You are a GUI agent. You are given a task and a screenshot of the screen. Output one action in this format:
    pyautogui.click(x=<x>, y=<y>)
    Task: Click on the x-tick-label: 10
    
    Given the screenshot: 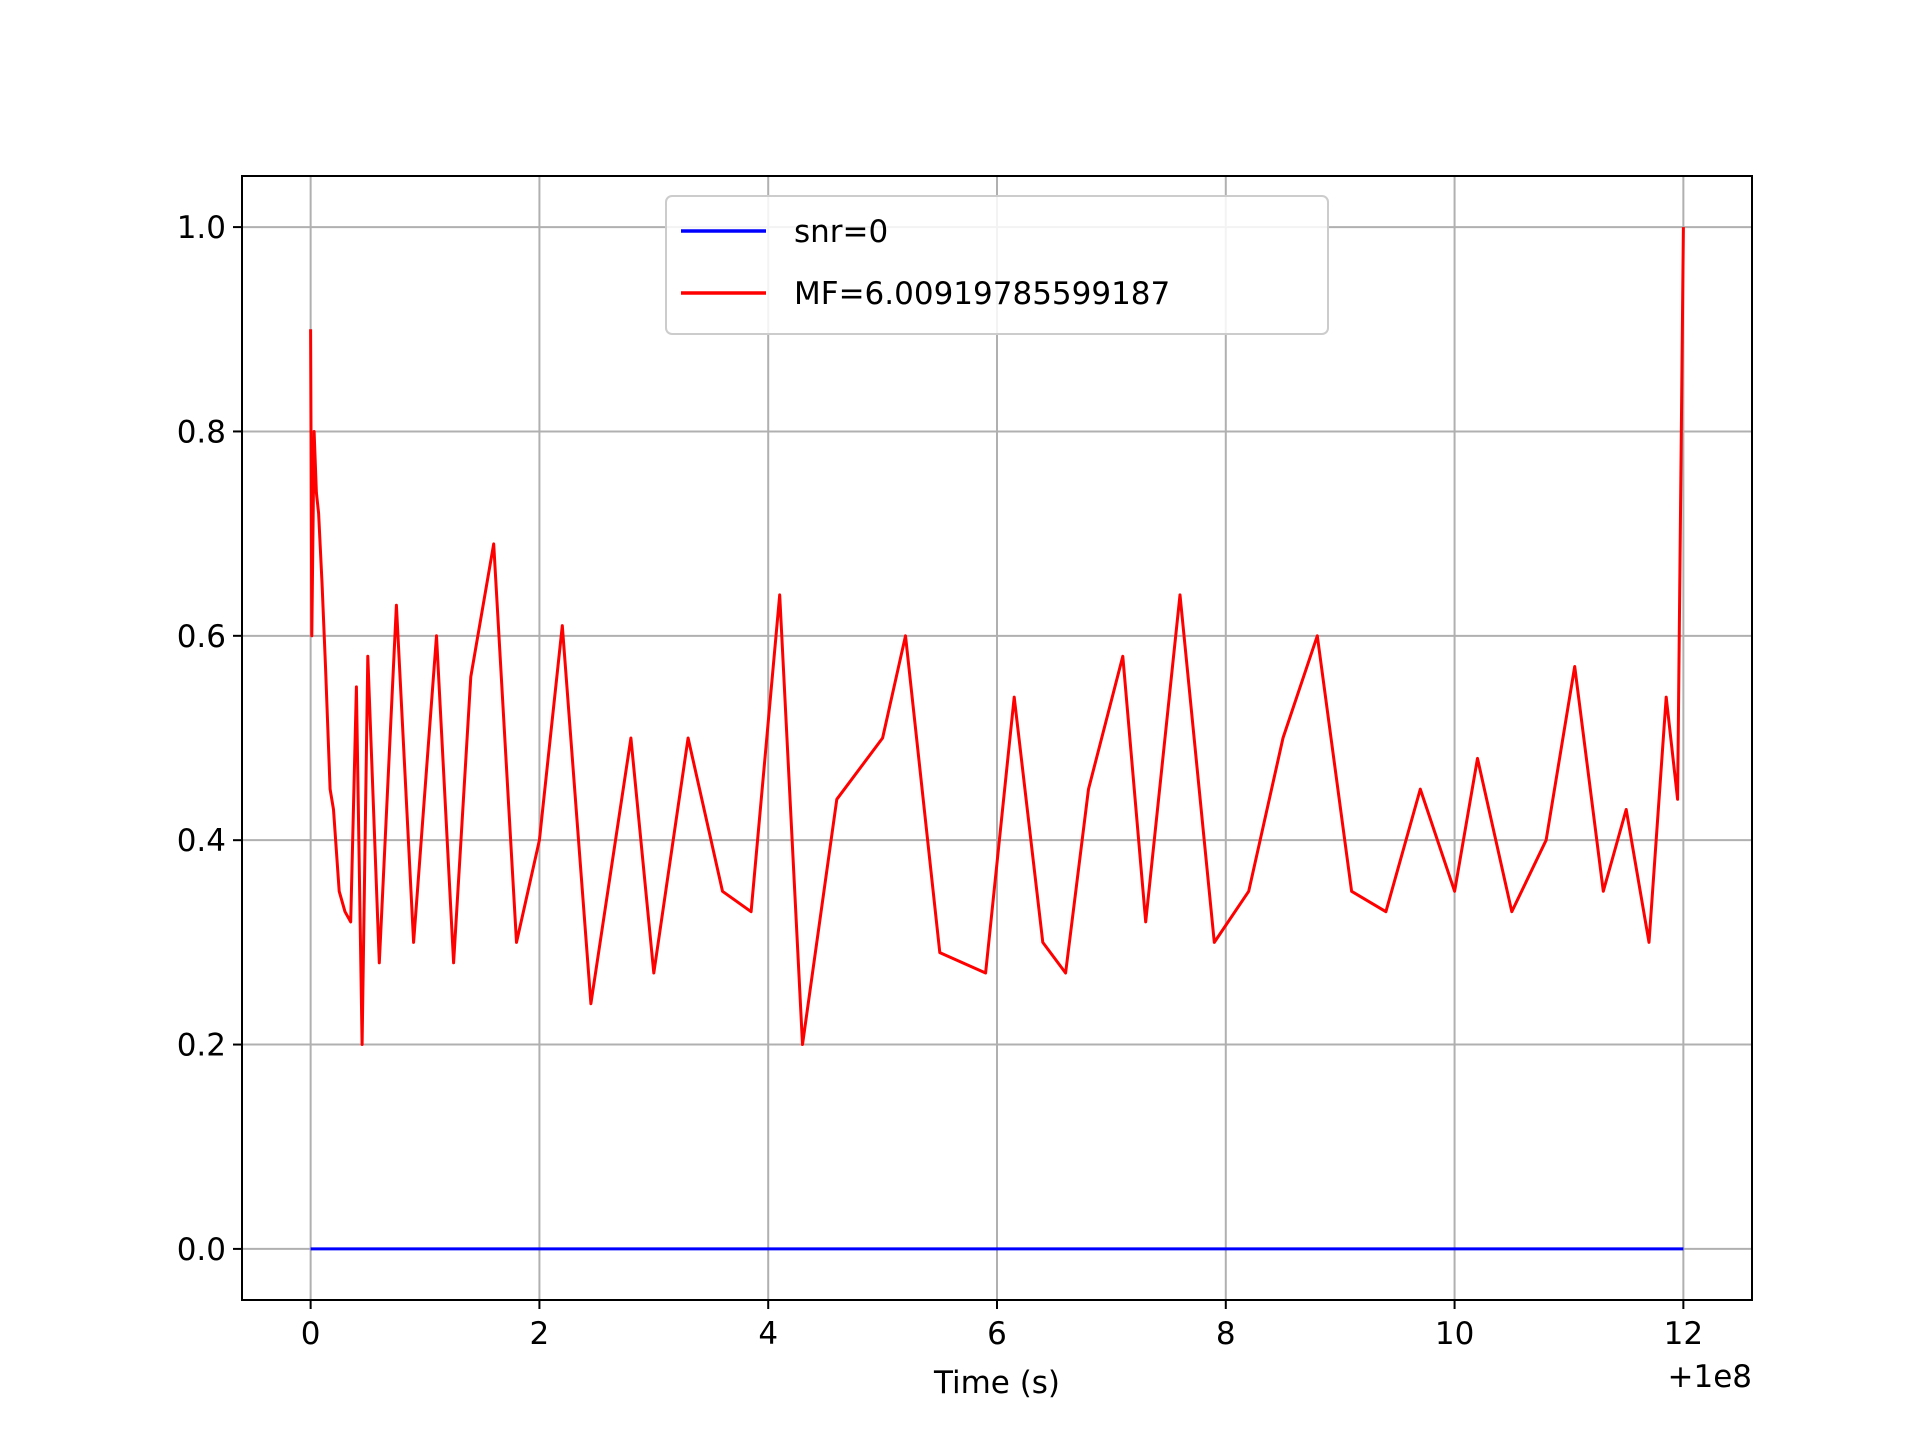 What is the action you would take?
    pyautogui.click(x=1454, y=1334)
    